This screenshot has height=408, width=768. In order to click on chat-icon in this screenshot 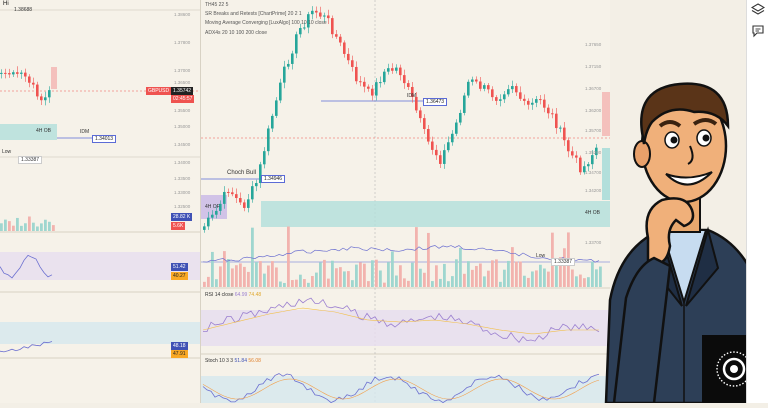, I will do `click(758, 31)`.